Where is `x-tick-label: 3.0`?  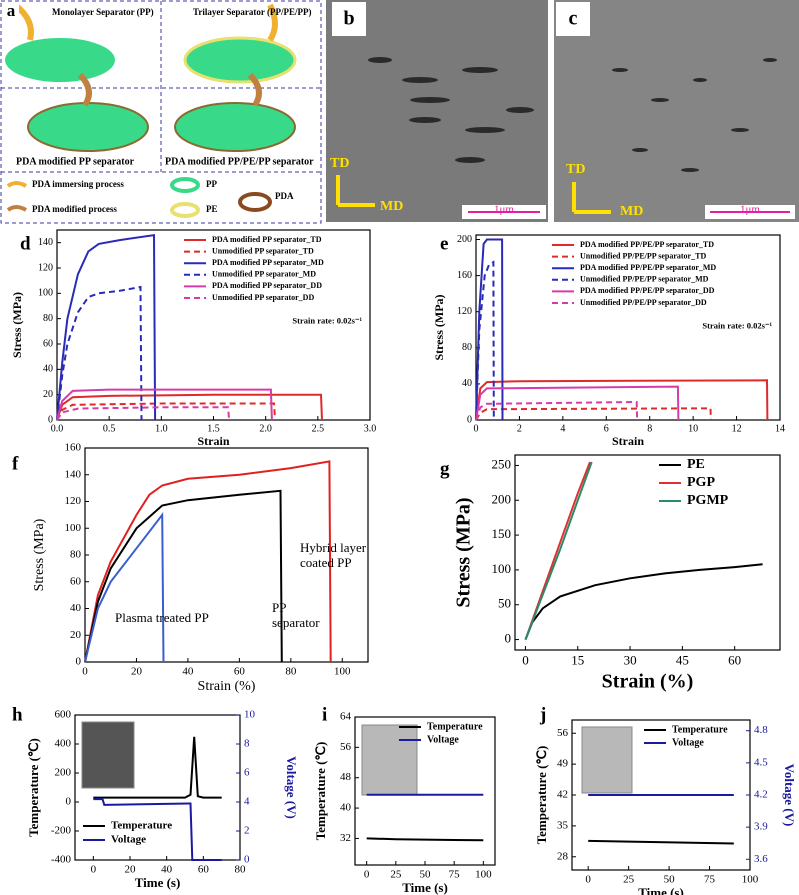 x-tick-label: 3.0 is located at coordinates (370, 428).